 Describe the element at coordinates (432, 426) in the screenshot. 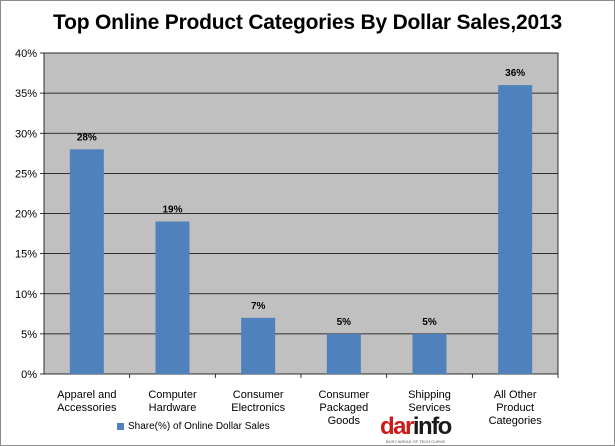

I see `logo-text-part2: info` at that location.